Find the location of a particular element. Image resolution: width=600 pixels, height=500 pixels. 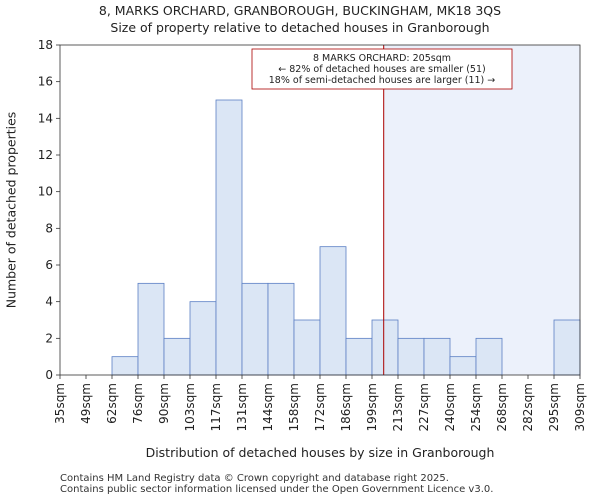

x-tick-label: 213sqm is located at coordinates (398, 407).